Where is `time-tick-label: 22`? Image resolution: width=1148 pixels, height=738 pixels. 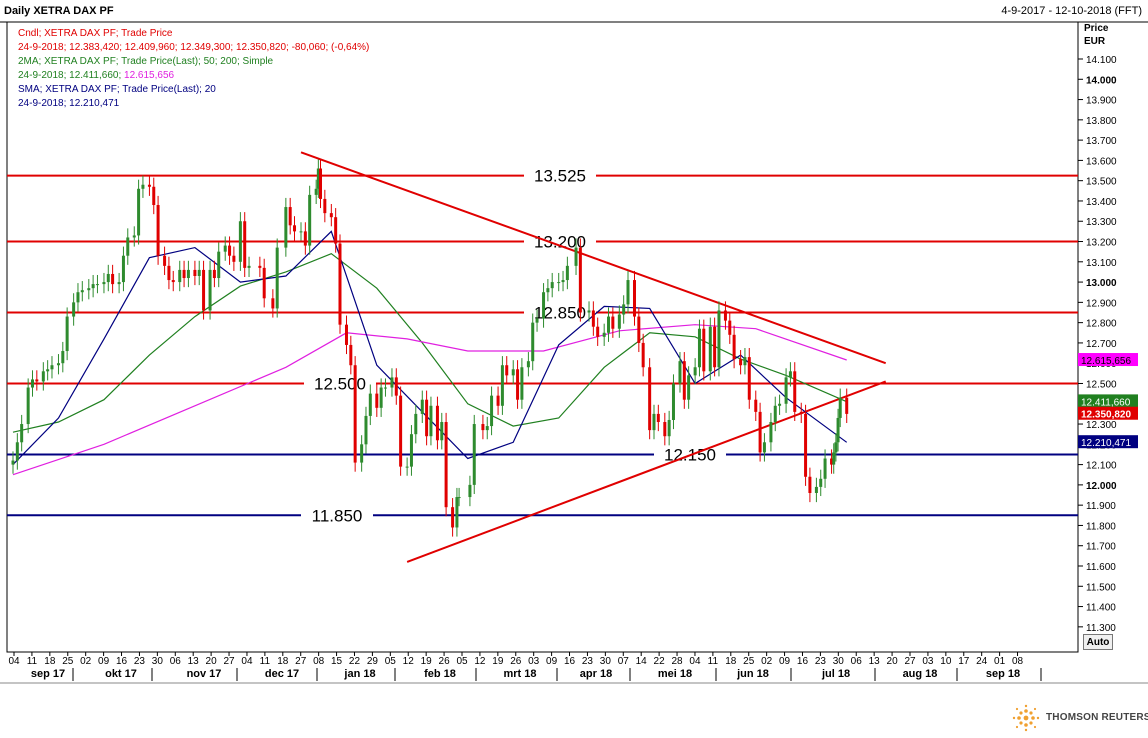 time-tick-label: 22 is located at coordinates (660, 661).